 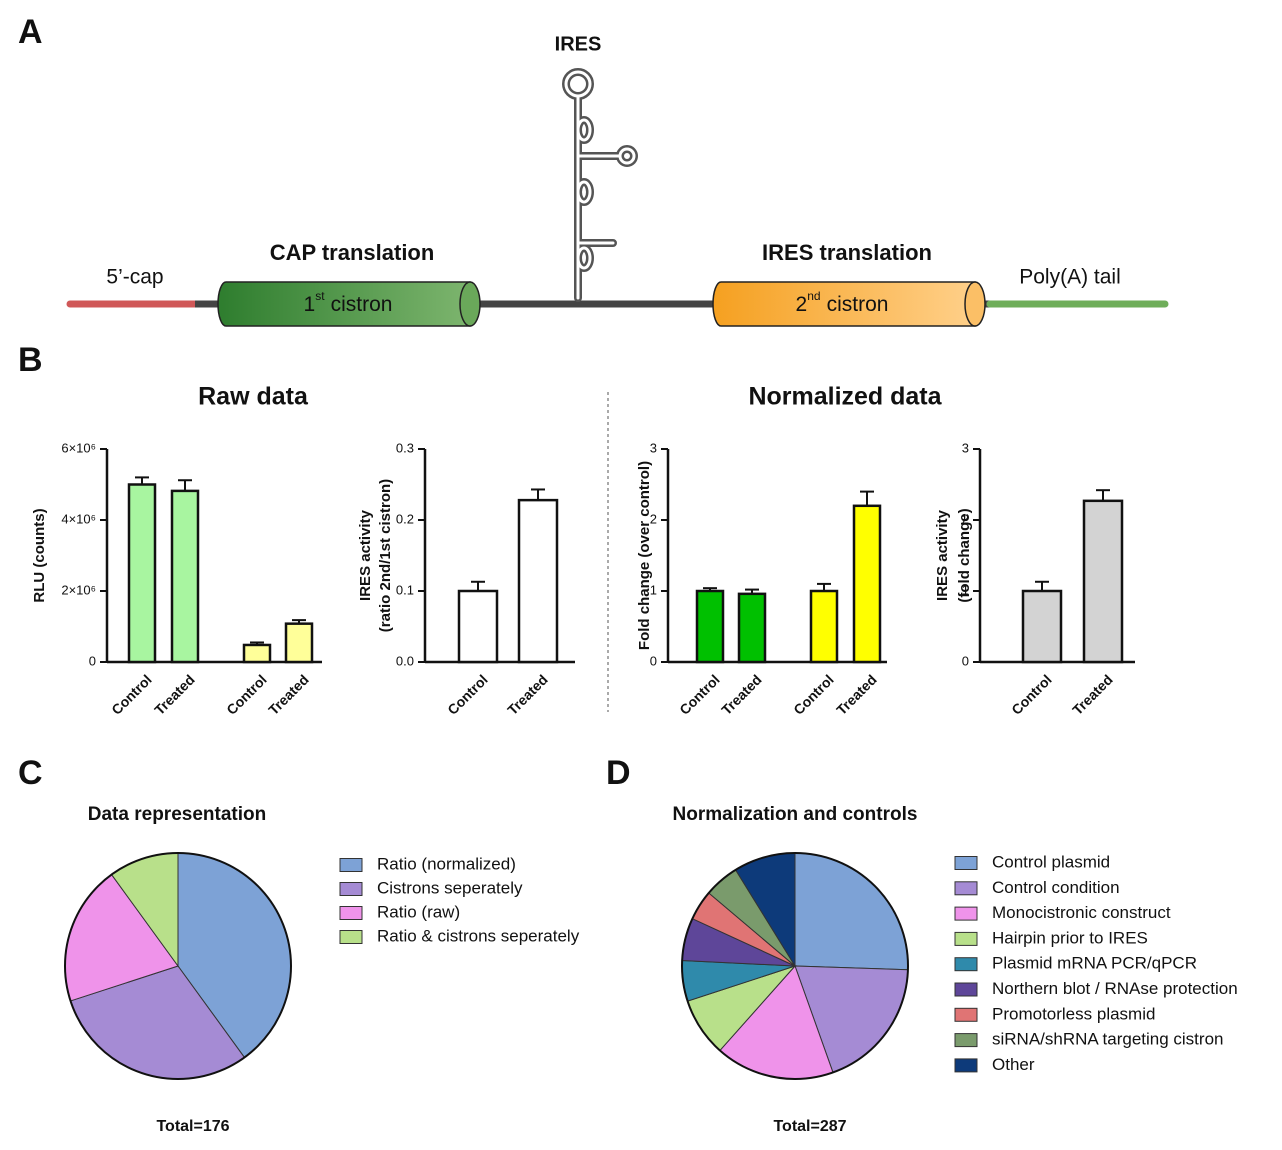 I want to click on y-axis-label: (fold change), so click(x=964, y=555).